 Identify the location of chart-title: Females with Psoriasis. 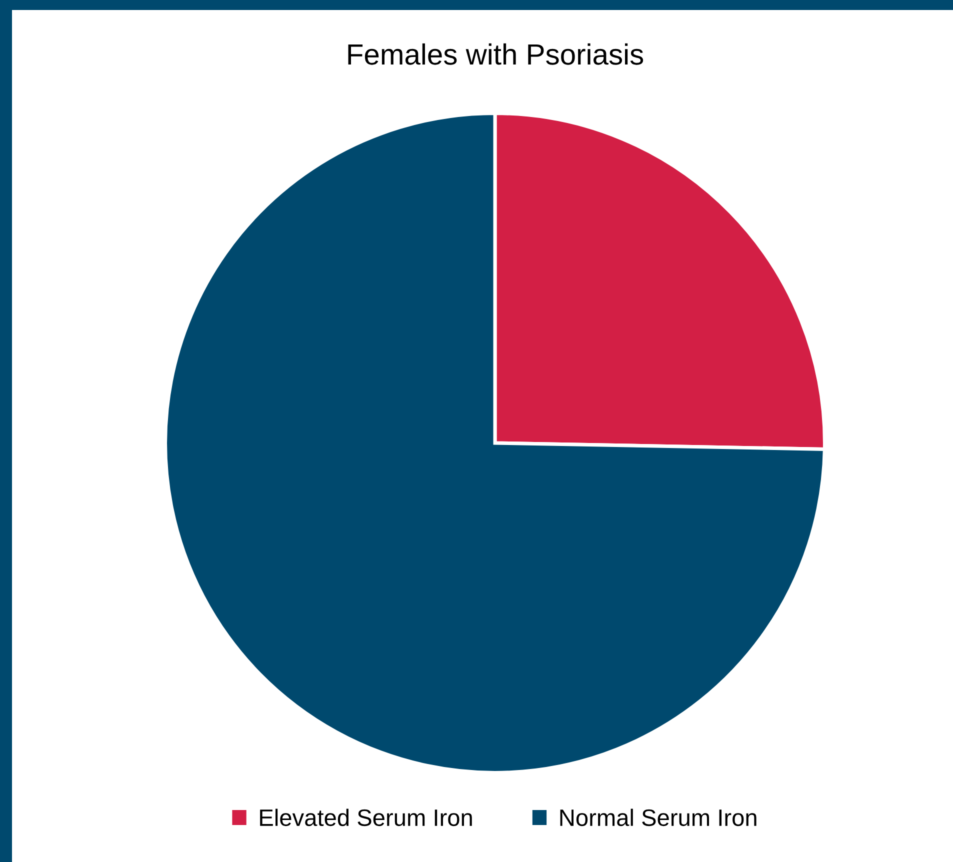
(496, 54).